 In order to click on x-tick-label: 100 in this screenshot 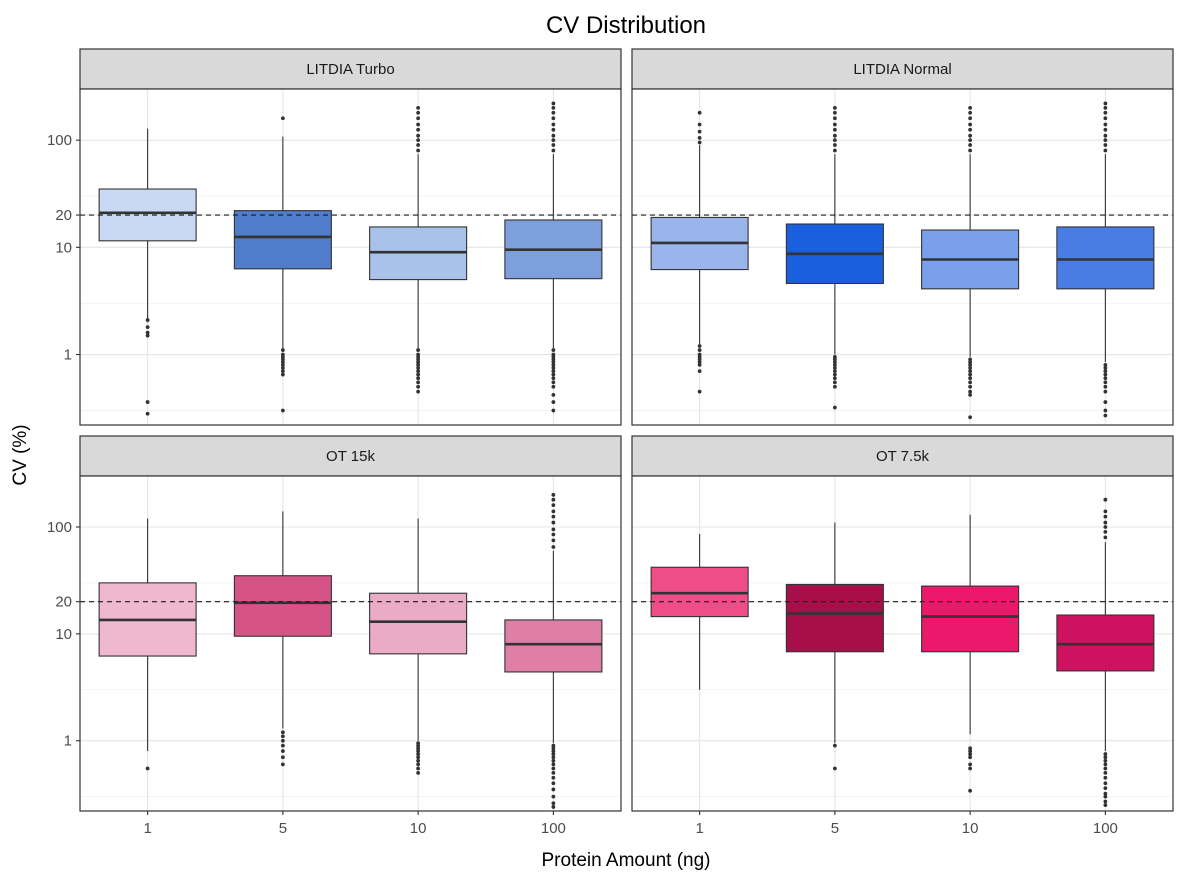, I will do `click(1105, 828)`.